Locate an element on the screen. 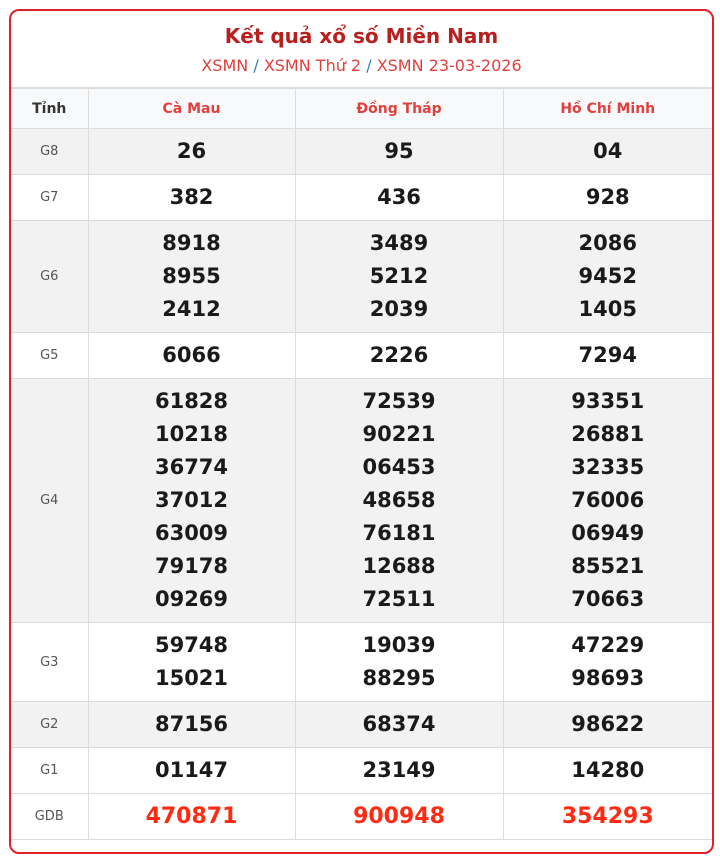 Image resolution: width=720 pixels, height=857 pixels. prize-number: 70663 is located at coordinates (608, 599).